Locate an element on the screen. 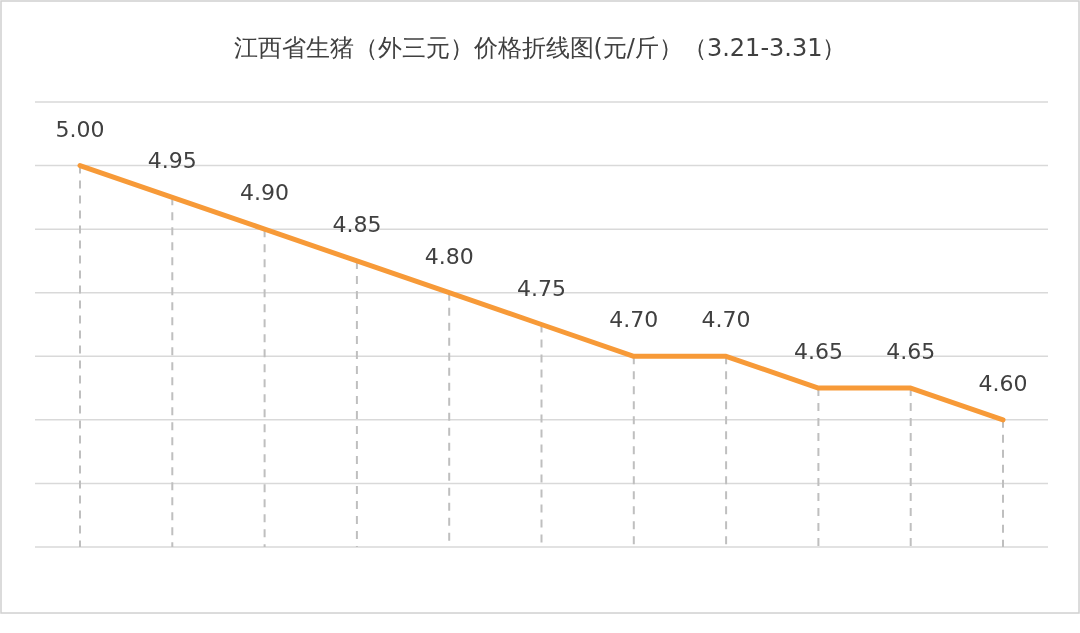 The width and height of the screenshot is (1080, 633). data-label: 5.00 is located at coordinates (80, 129).